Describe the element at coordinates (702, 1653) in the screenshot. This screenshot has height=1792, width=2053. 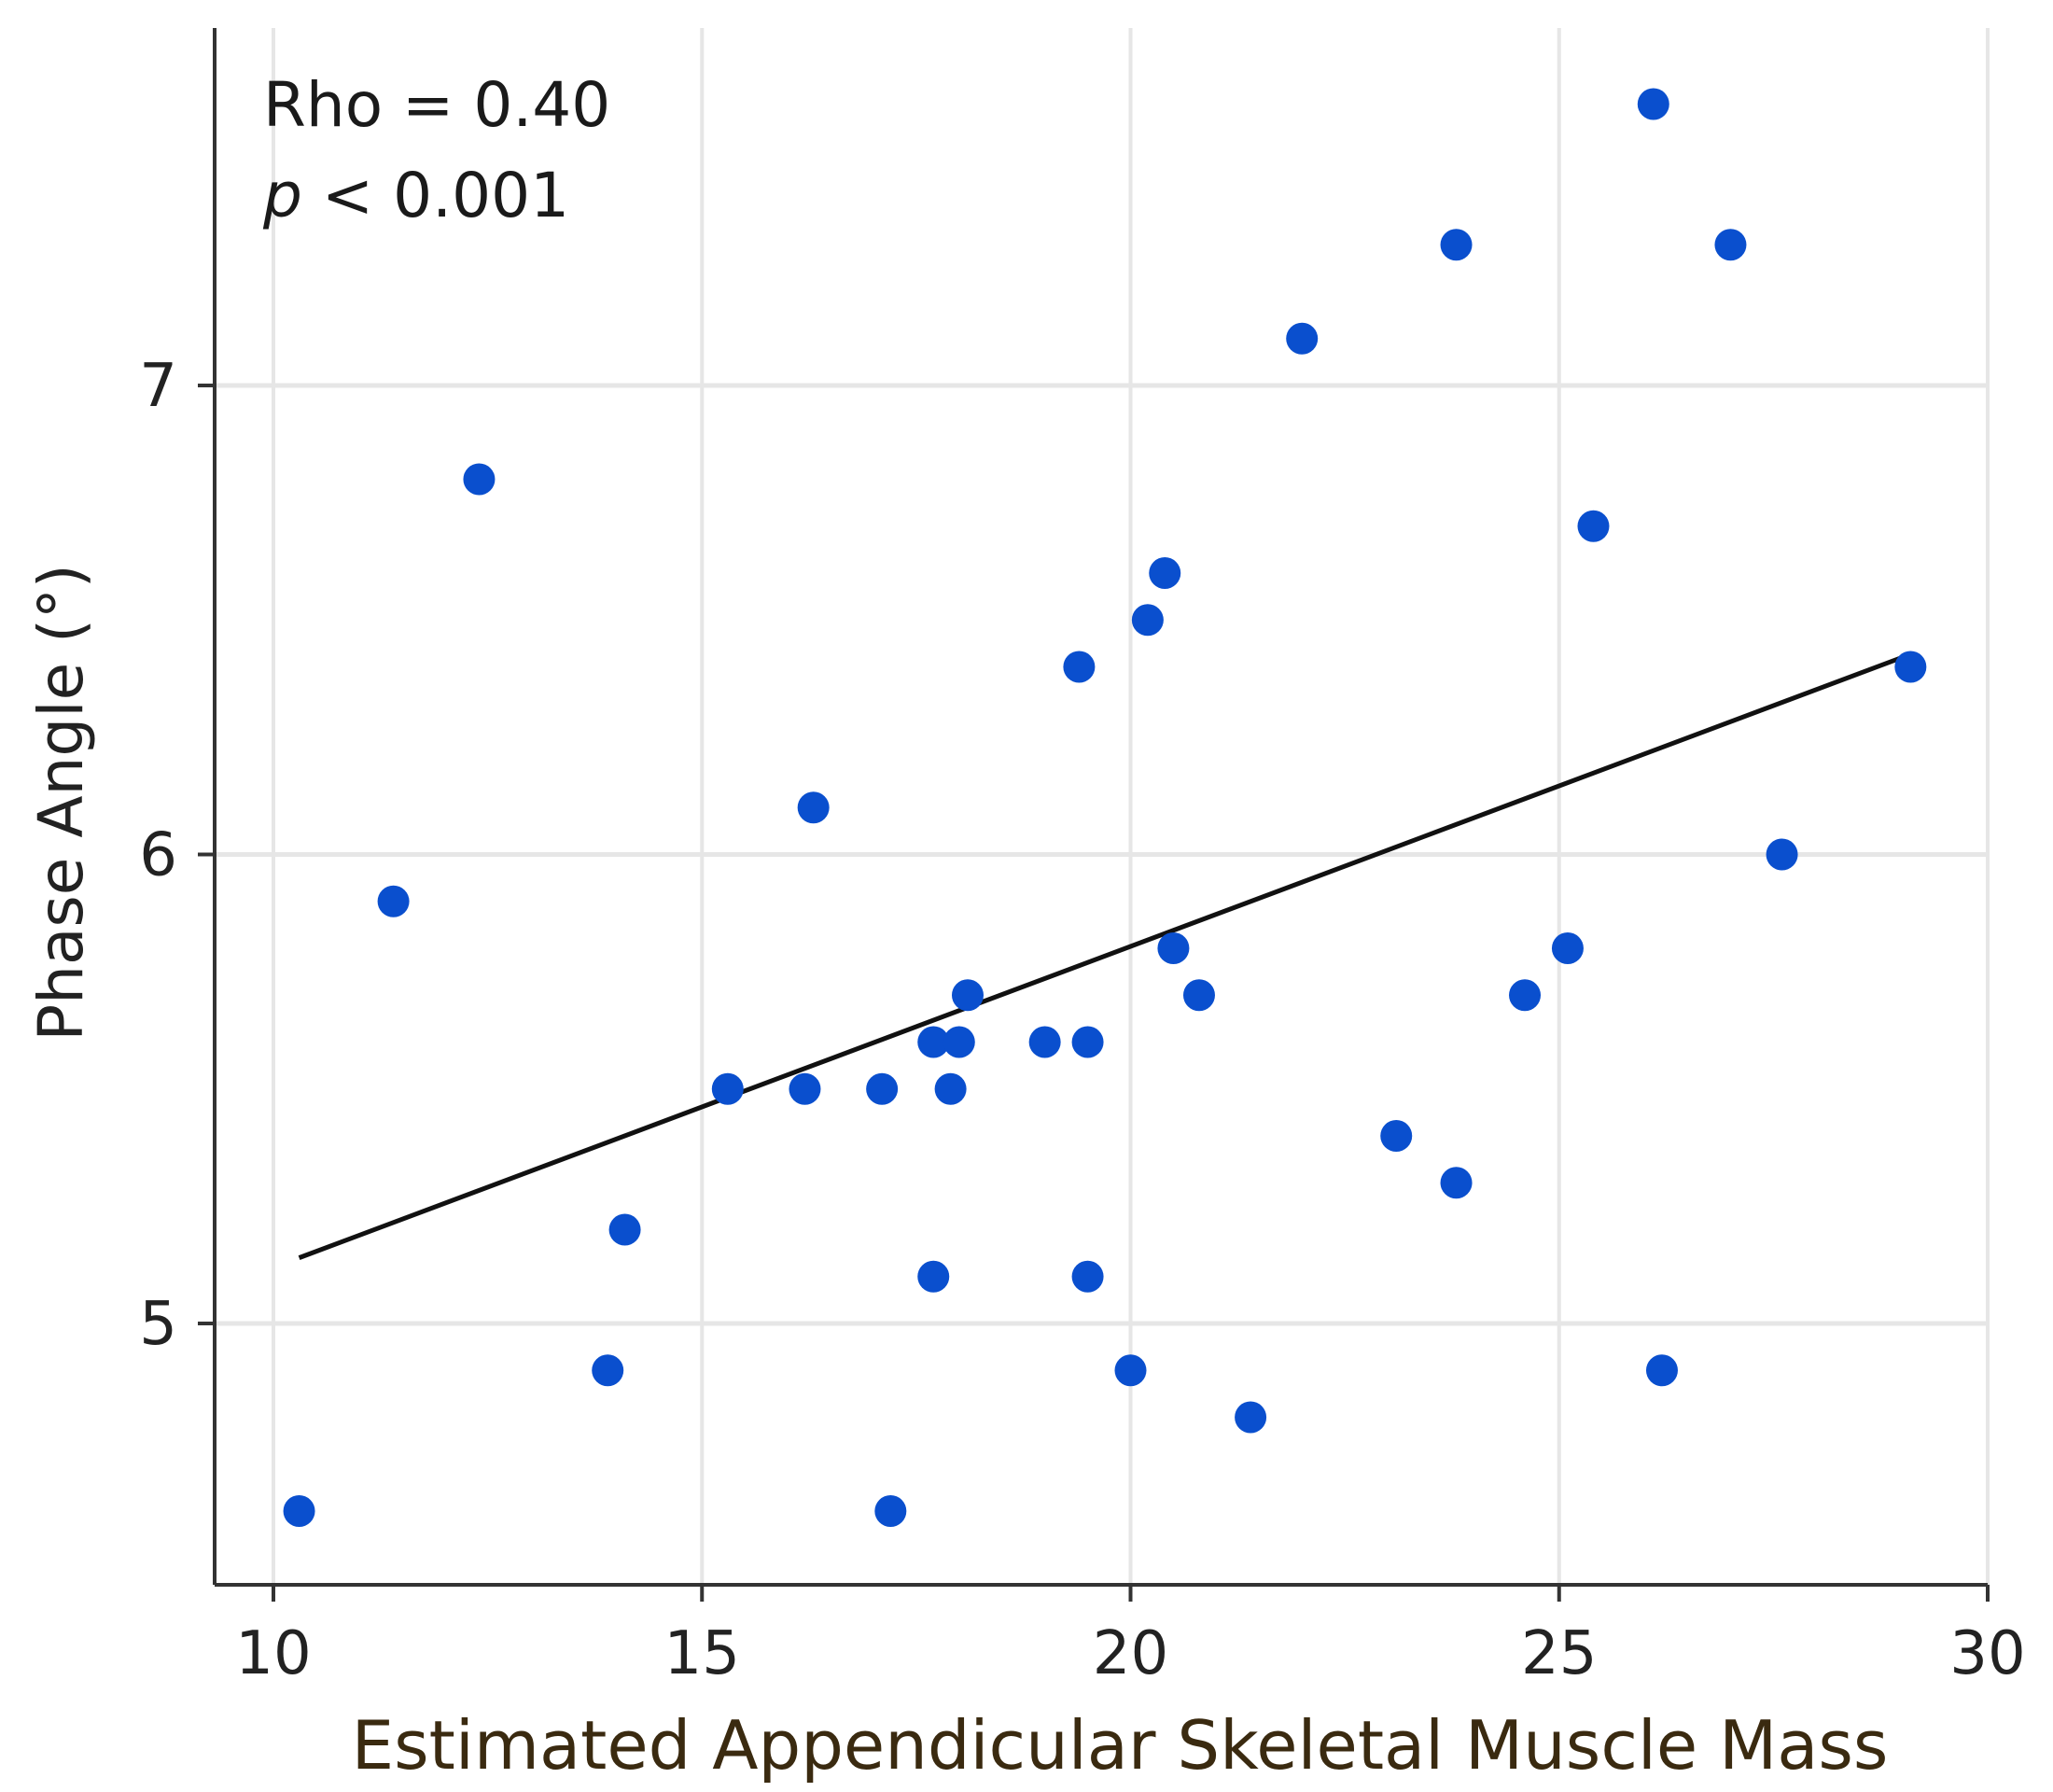
I see `x-tick-label: 15` at that location.